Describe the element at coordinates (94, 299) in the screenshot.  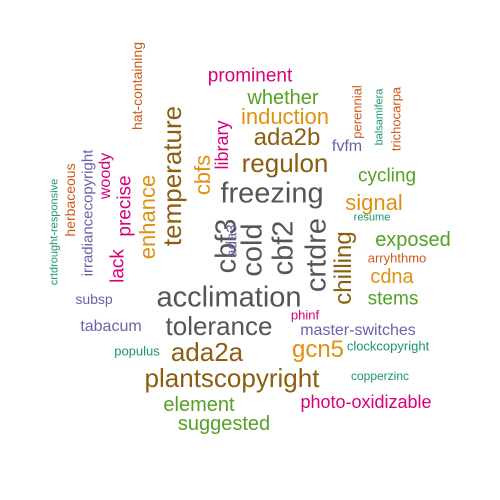
I see `word-subsp: subsp` at that location.